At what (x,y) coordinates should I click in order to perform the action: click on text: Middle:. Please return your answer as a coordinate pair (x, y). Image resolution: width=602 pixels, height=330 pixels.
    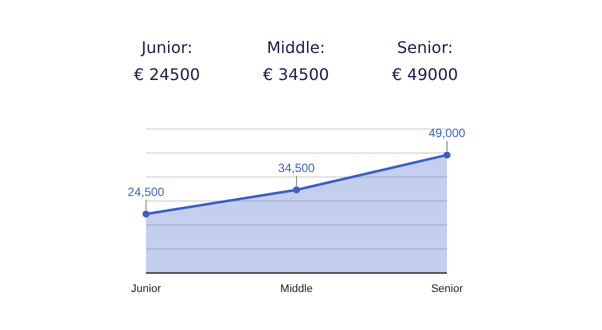
    Looking at the image, I should click on (296, 47).